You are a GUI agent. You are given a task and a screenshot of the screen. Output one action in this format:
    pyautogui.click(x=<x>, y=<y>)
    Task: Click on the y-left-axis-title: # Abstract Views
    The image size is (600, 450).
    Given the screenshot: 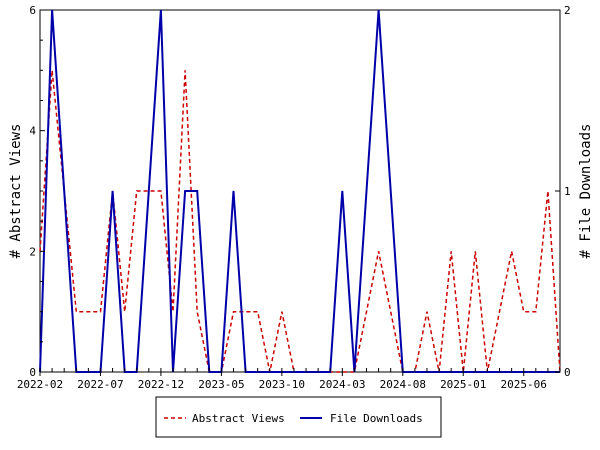 What is the action you would take?
    pyautogui.click(x=16, y=191)
    